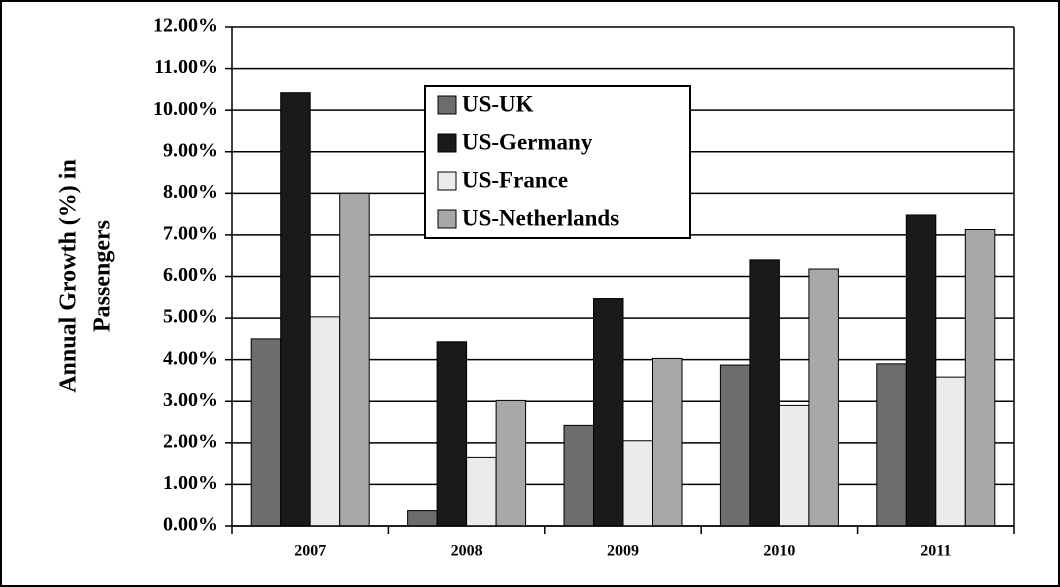 The height and width of the screenshot is (587, 1060). I want to click on y-axis-label: Annual Growth (%) in, so click(69, 276).